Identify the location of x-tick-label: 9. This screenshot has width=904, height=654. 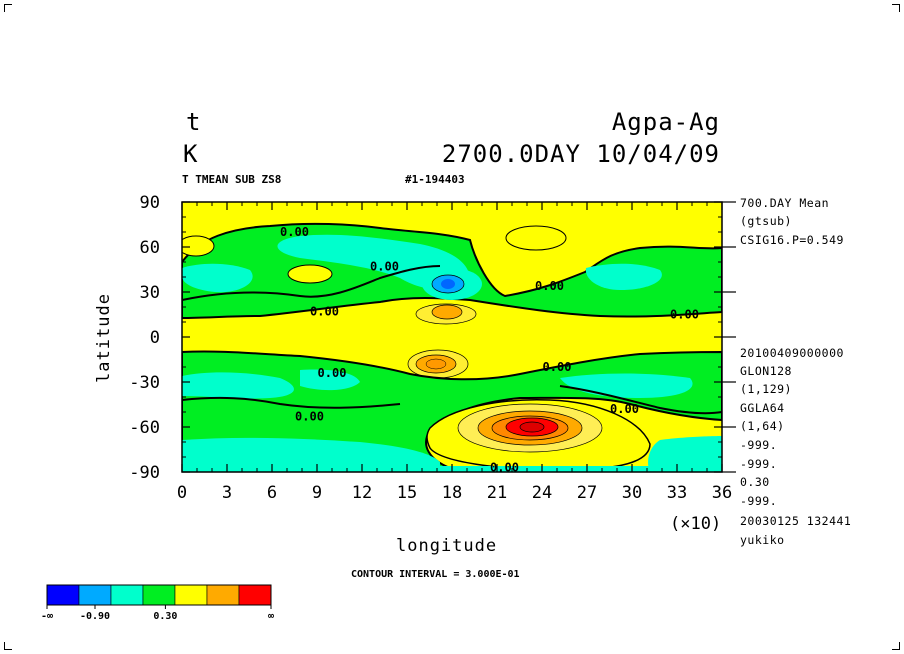
(317, 493).